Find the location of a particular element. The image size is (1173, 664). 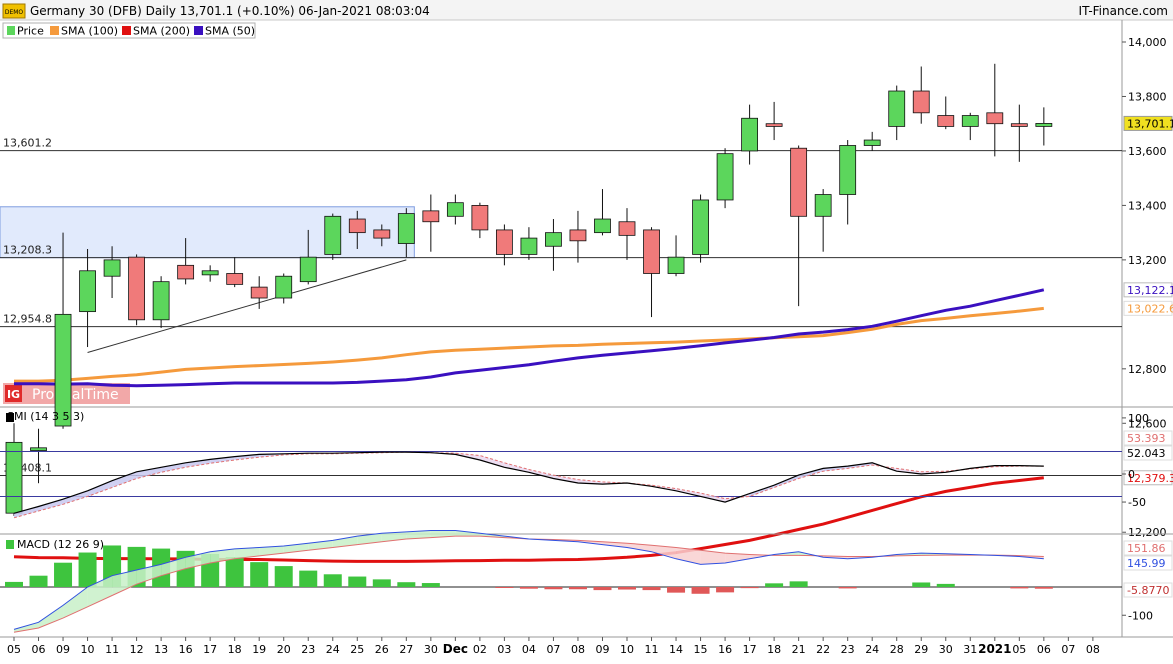

sma-50-value-label: 13,122.1 is located at coordinates (1150, 290).